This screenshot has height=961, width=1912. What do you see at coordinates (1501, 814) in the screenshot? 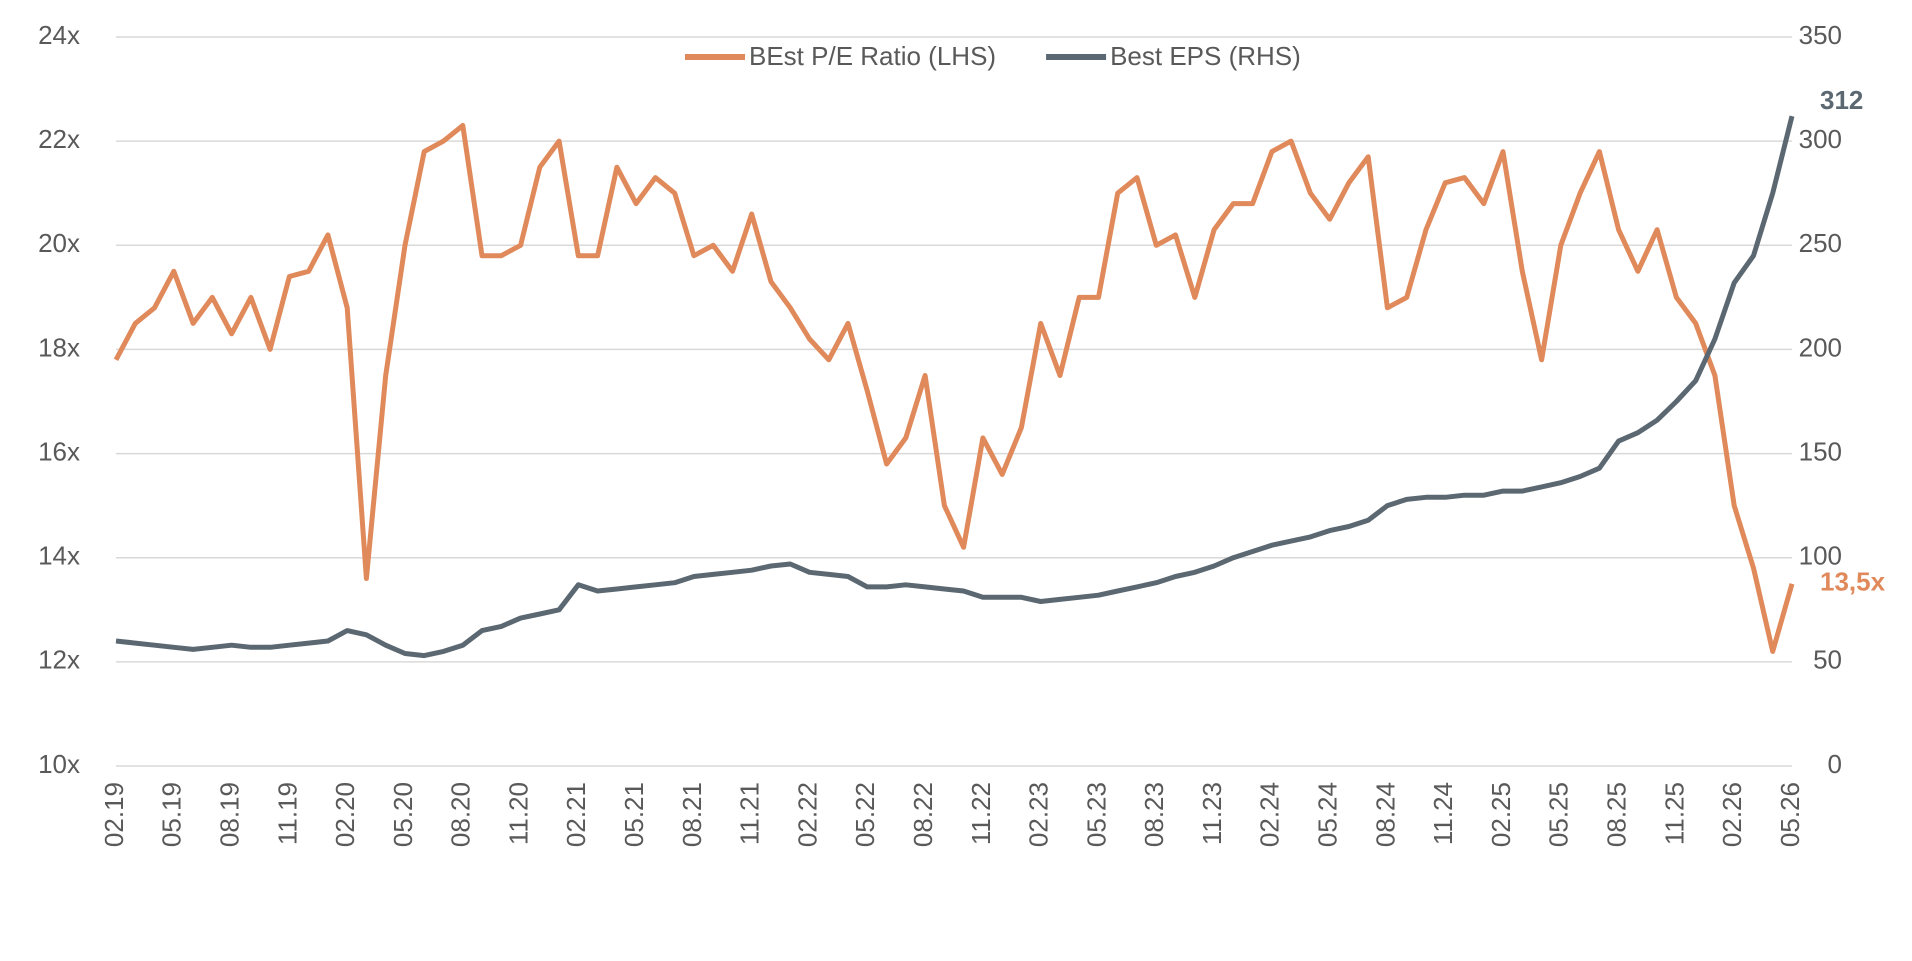
I see `x-tick-label: 02.25` at bounding box center [1501, 814].